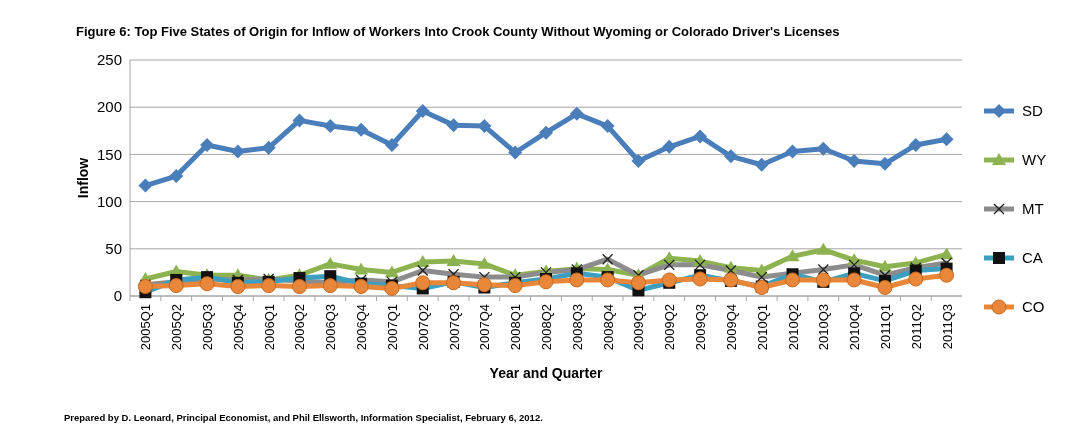 The image size is (1090, 437). Describe the element at coordinates (1032, 111) in the screenshot. I see `legend-label: SD` at that location.